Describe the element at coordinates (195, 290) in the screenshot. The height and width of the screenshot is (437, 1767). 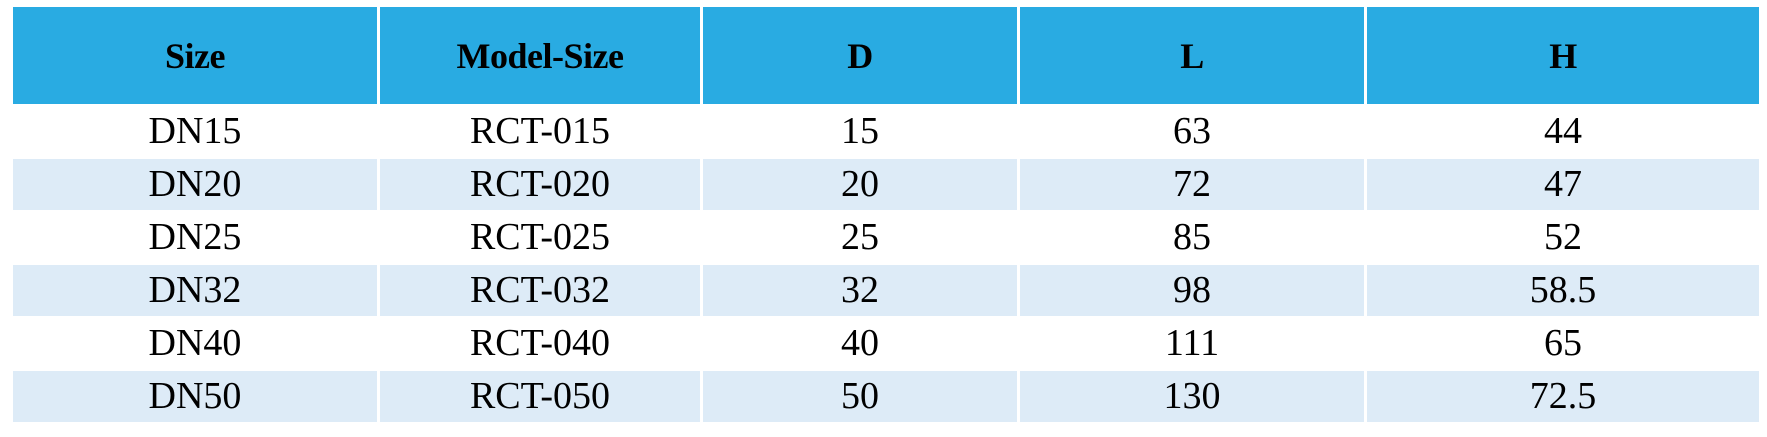
I see `cell-size: DN32` at that location.